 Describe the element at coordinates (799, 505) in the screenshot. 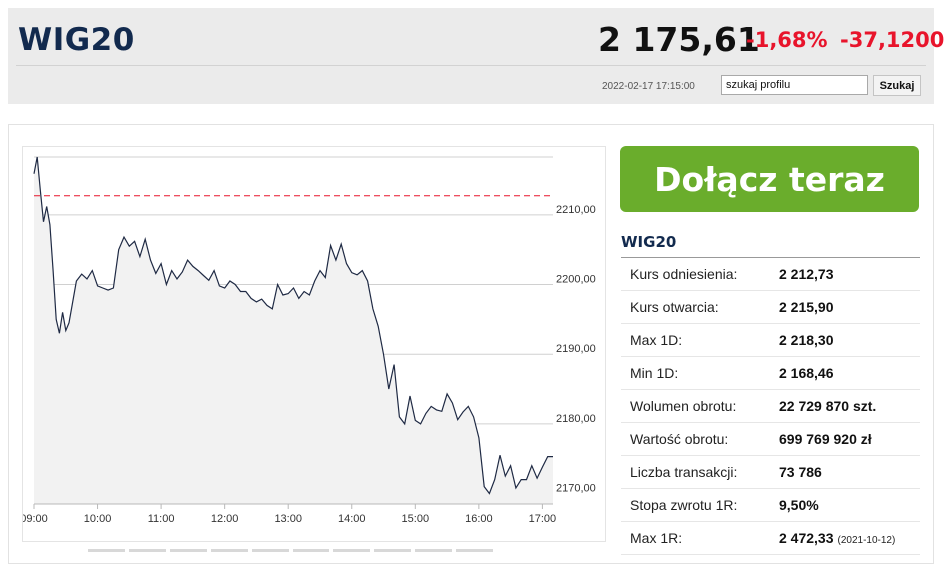

I see `stats-value: 9,50%` at that location.